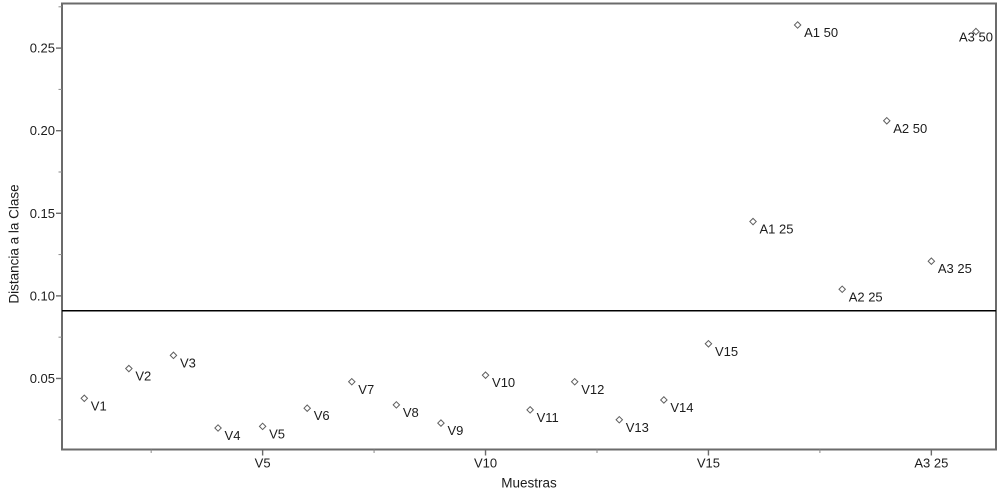 Image resolution: width=1000 pixels, height=499 pixels. Describe the element at coordinates (277, 433) in the screenshot. I see `data-point-label: V5` at that location.